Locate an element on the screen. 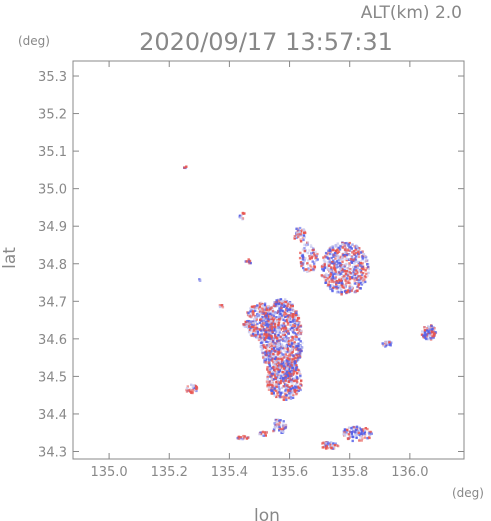  y-tick-label: 34.5 is located at coordinates (52, 377).